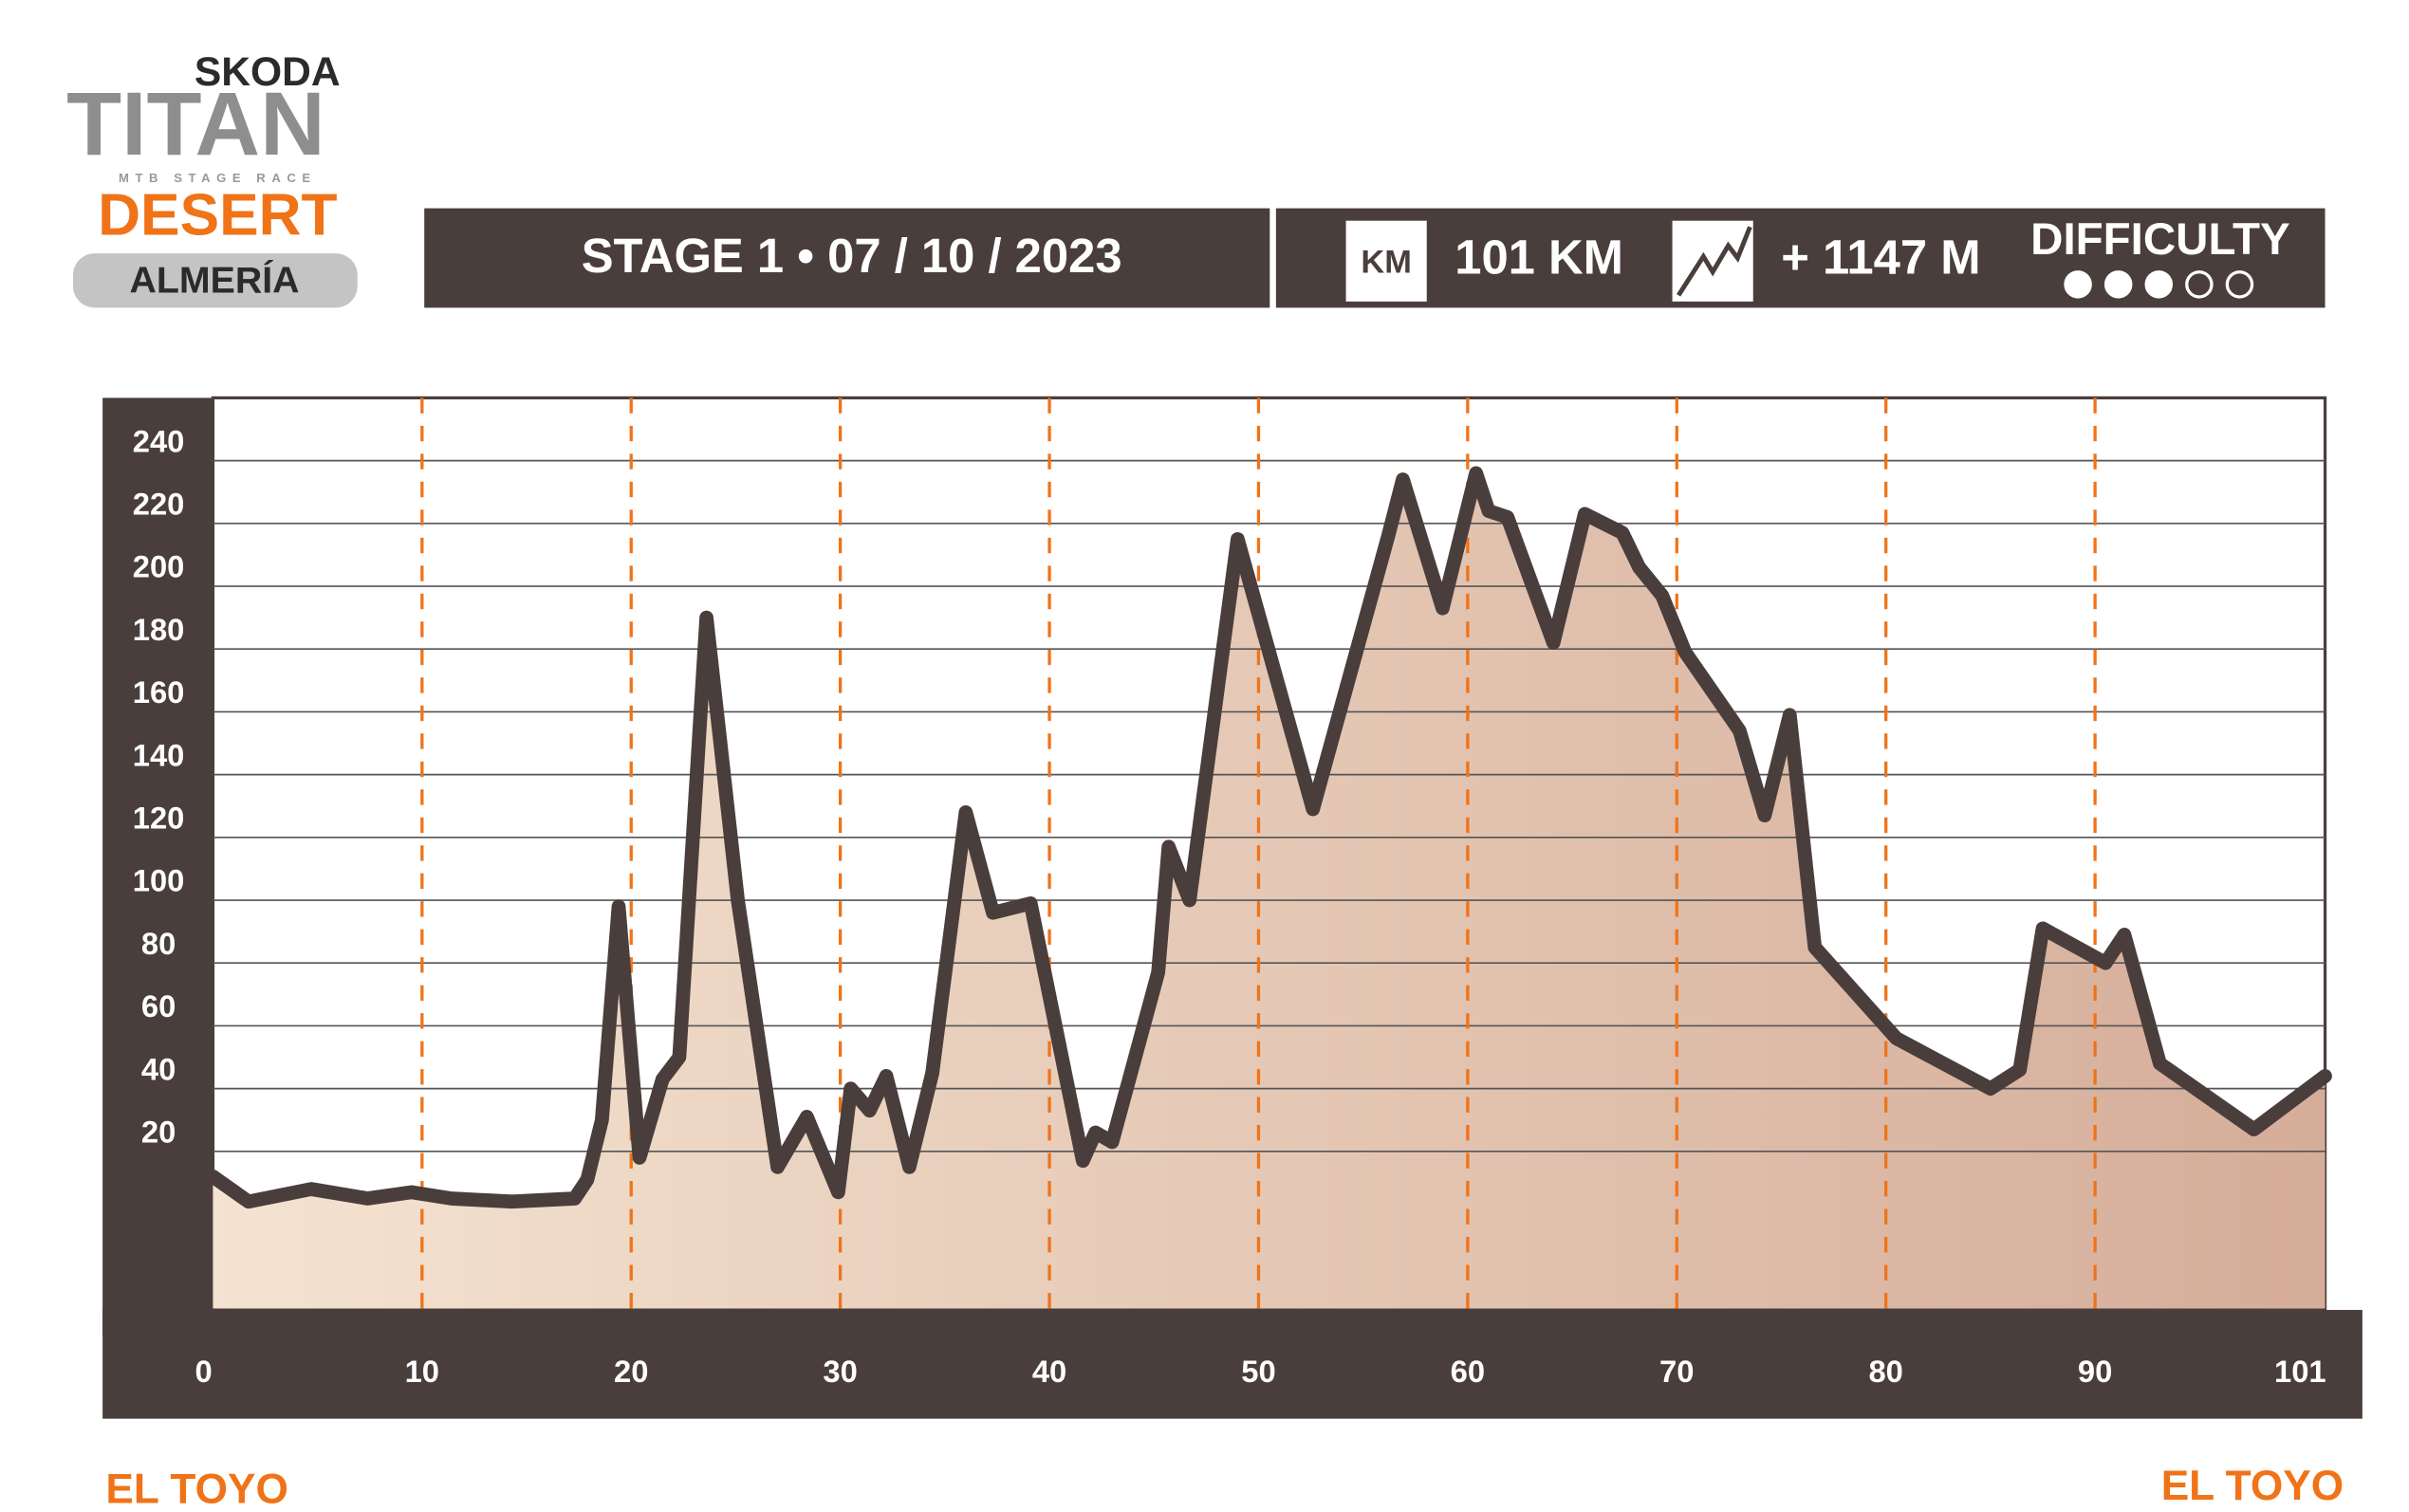 The image size is (2409, 1512). I want to click on x-tick-label: 10, so click(422, 1371).